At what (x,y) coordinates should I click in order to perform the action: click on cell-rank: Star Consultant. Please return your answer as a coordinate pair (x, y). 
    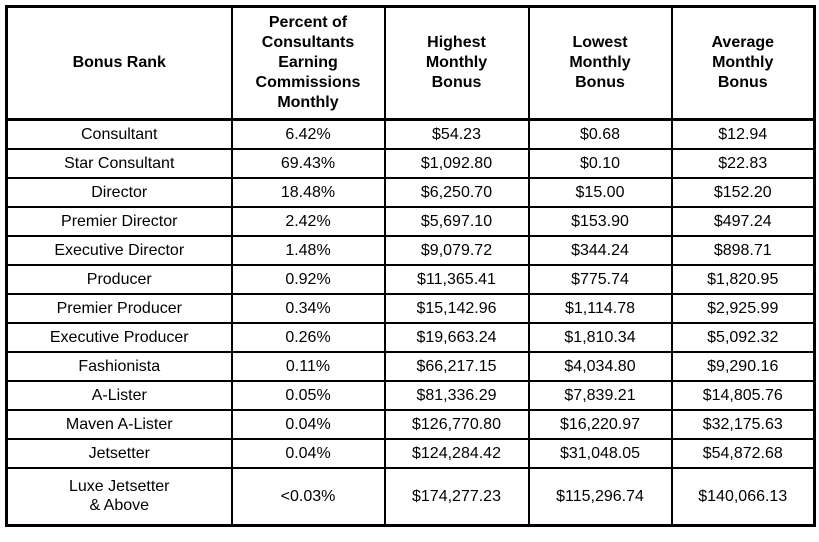
    Looking at the image, I should click on (119, 163).